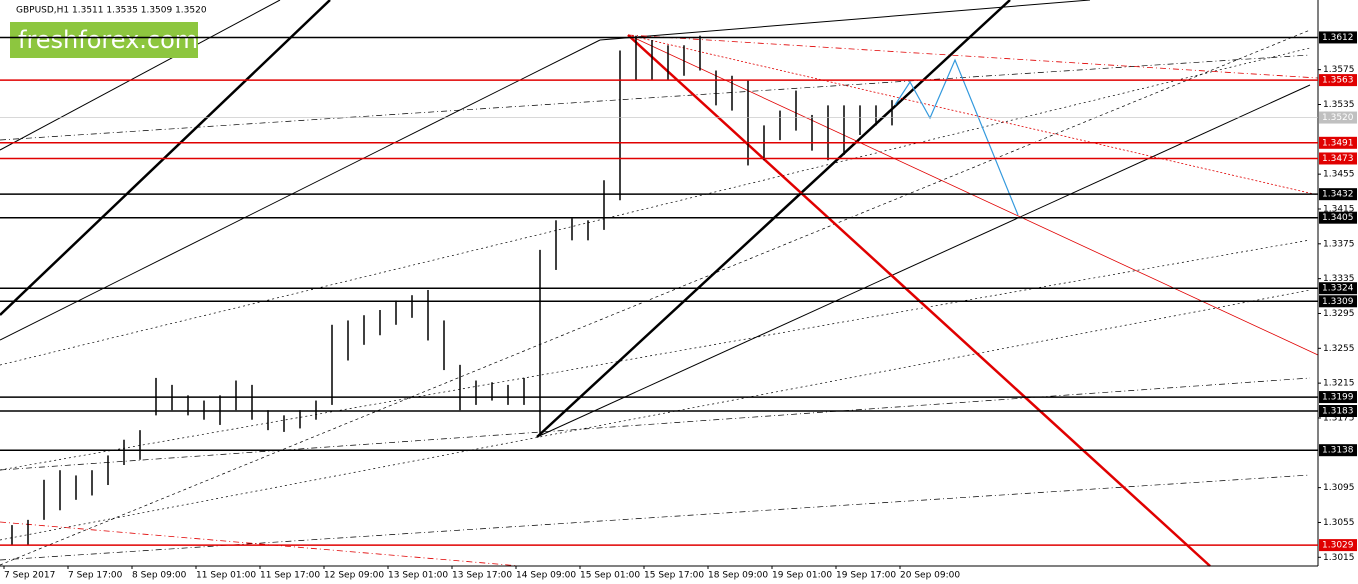 The height and width of the screenshot is (584, 1358). Describe the element at coordinates (1339, 418) in the screenshot. I see `y-tick-label: 1.3175` at that location.